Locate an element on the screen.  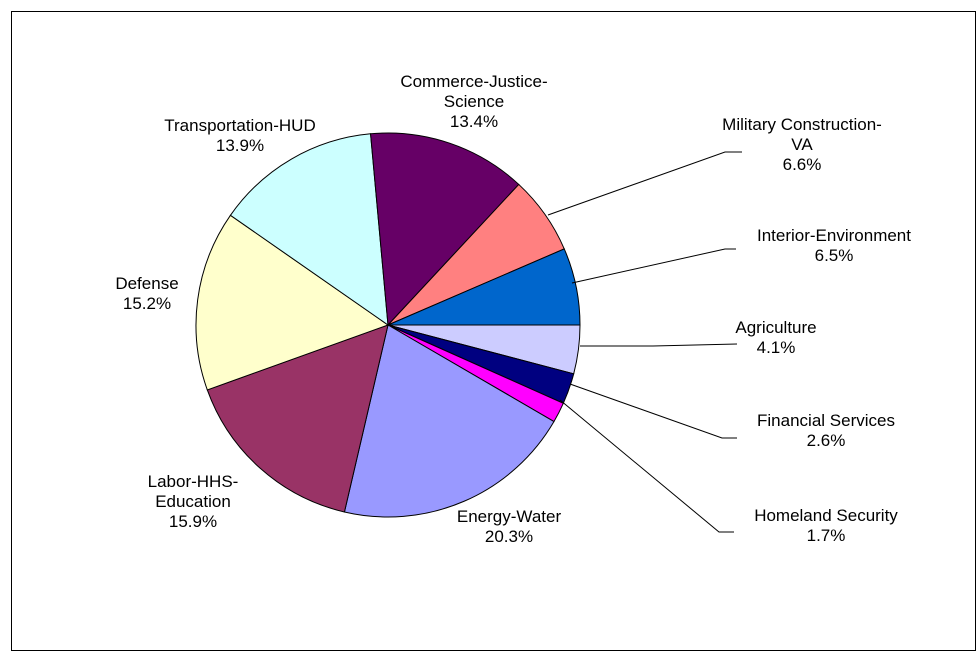
slice-label-line: 1.7% is located at coordinates (826, 535).